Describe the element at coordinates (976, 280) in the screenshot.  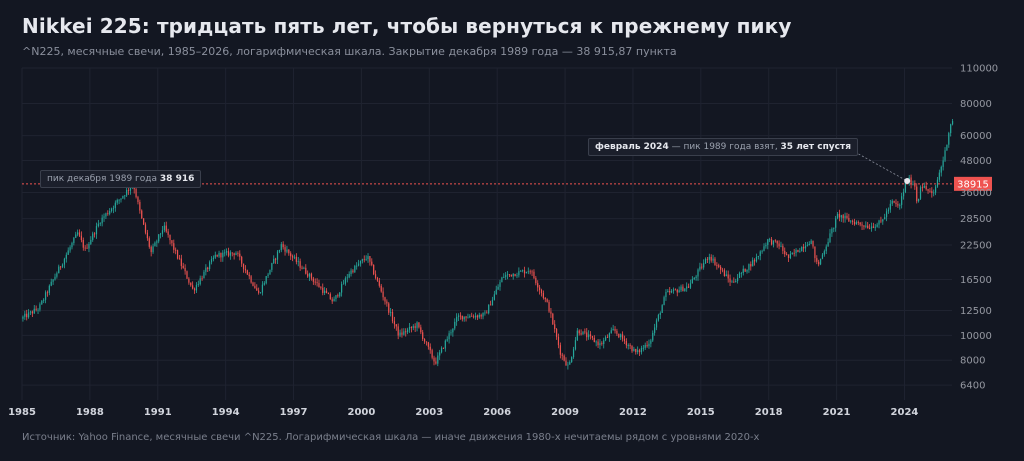
I see `y-tick-label: 16500` at that location.